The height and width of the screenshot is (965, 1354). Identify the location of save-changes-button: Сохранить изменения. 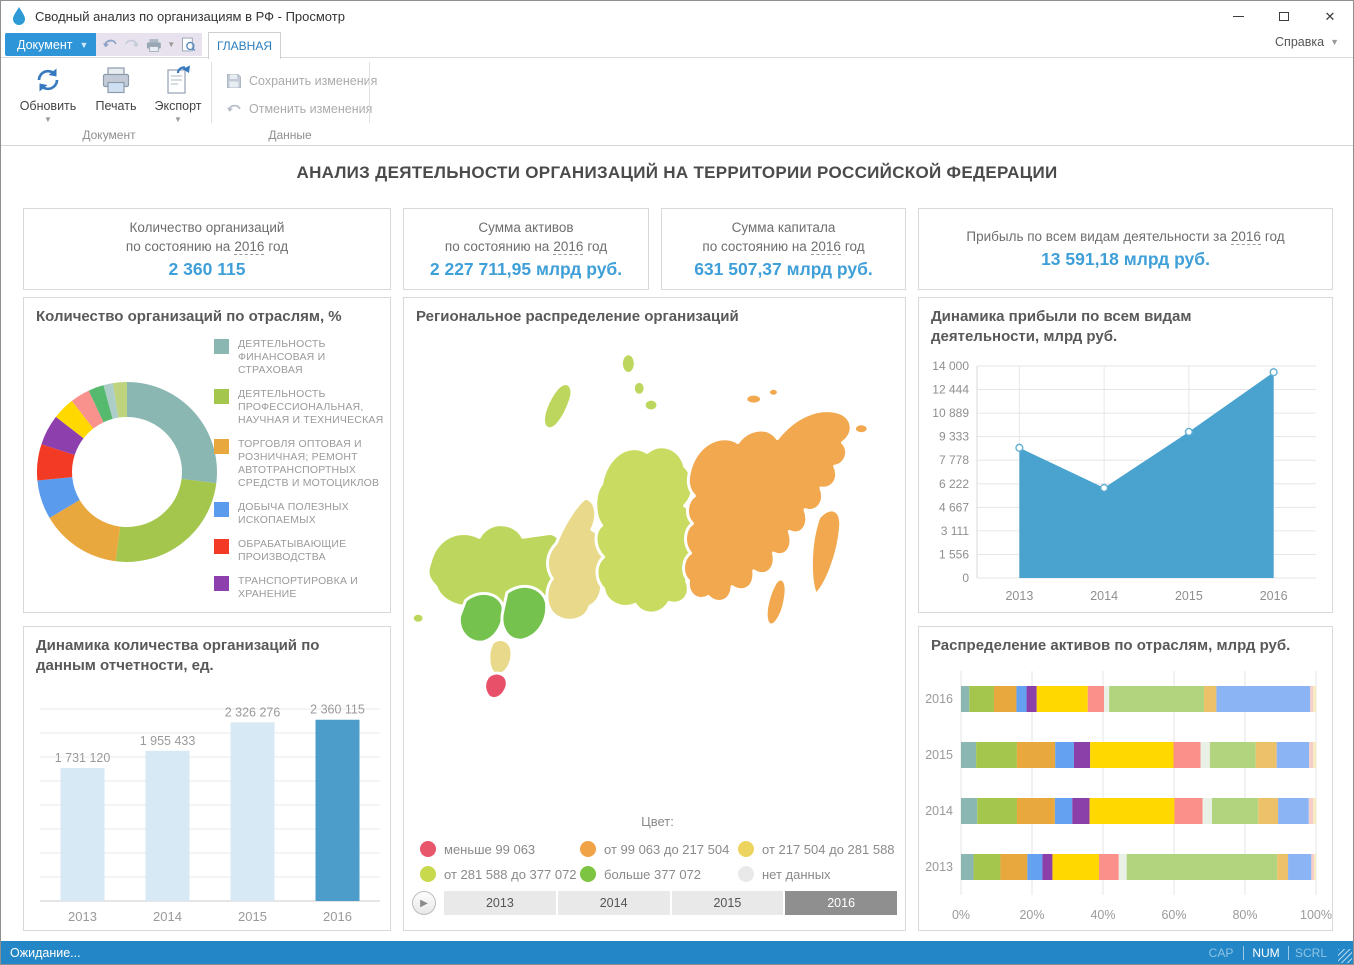
(301, 81).